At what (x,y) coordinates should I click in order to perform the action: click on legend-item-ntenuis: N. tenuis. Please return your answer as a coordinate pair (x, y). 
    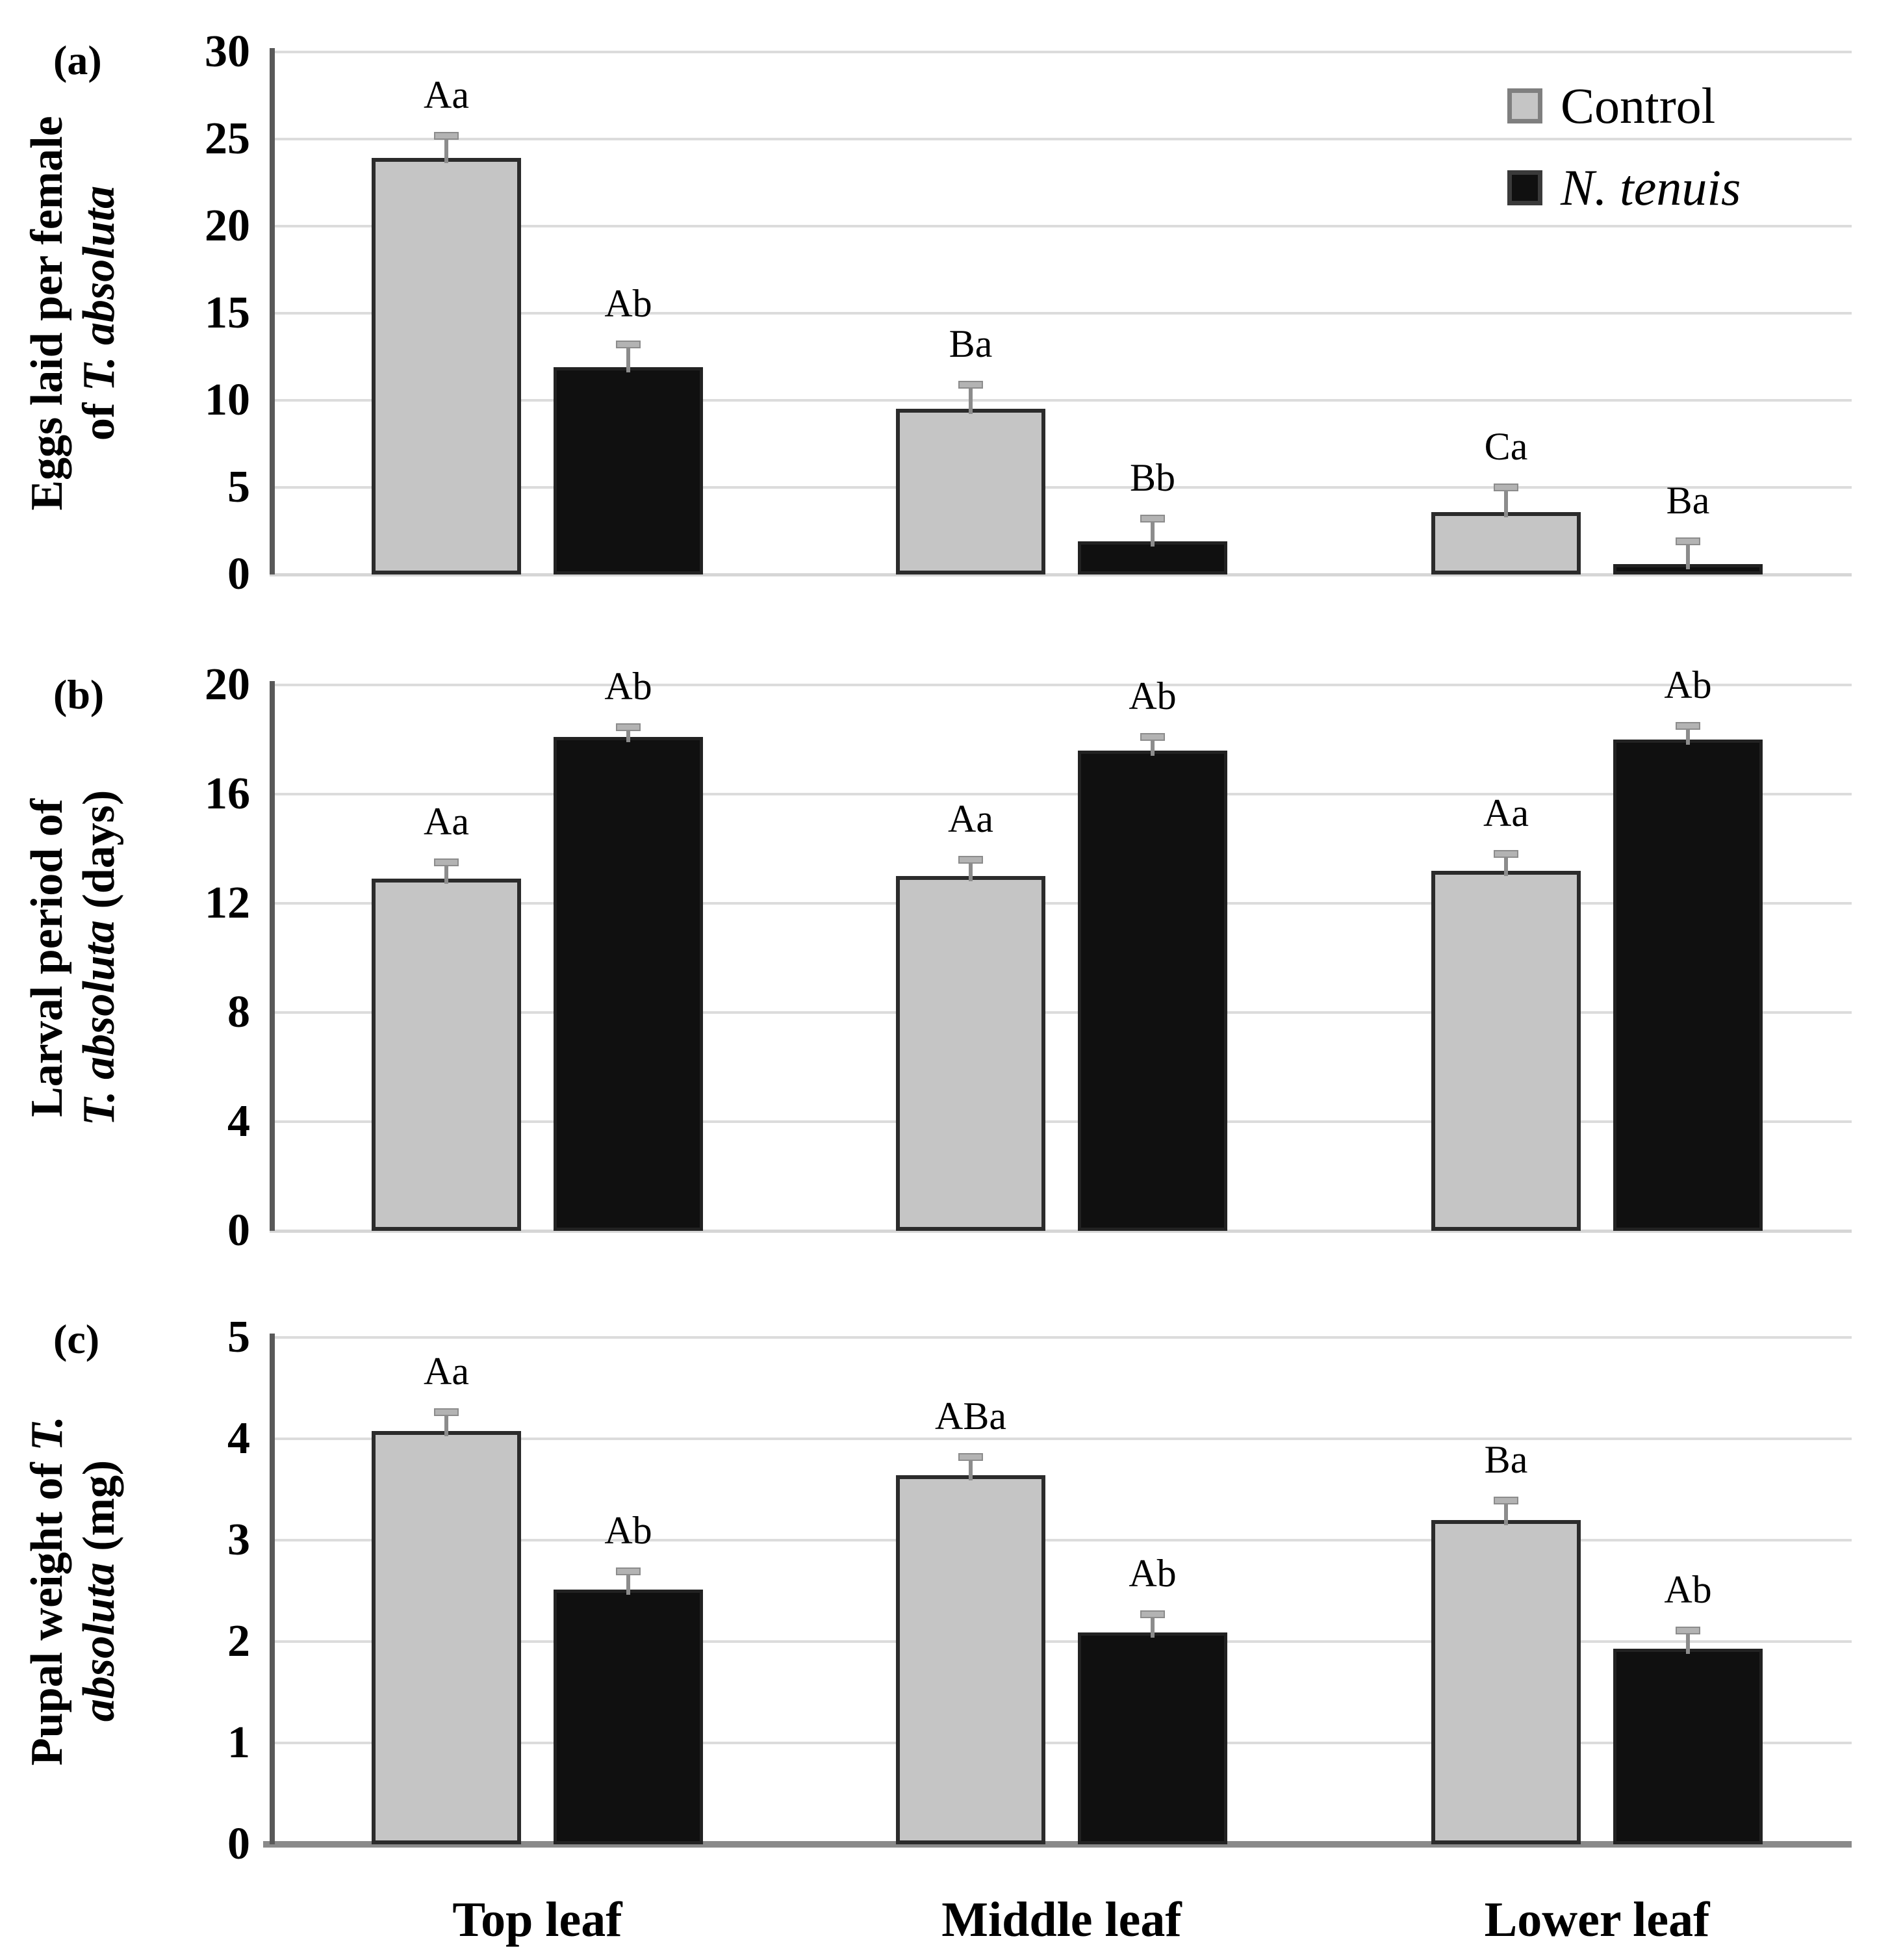
    Looking at the image, I should click on (1624, 188).